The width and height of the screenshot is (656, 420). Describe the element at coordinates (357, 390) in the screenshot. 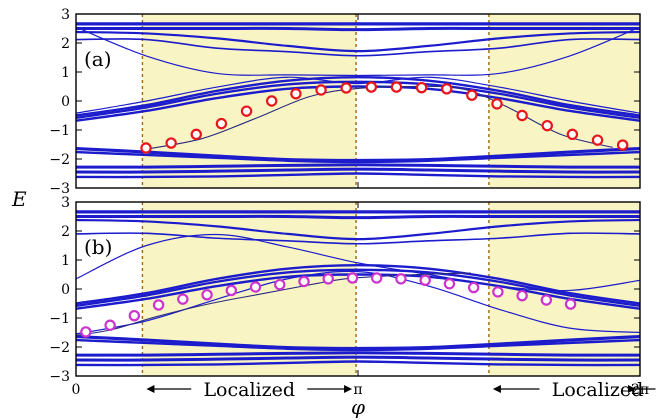

I see `x-tick-label: π` at that location.